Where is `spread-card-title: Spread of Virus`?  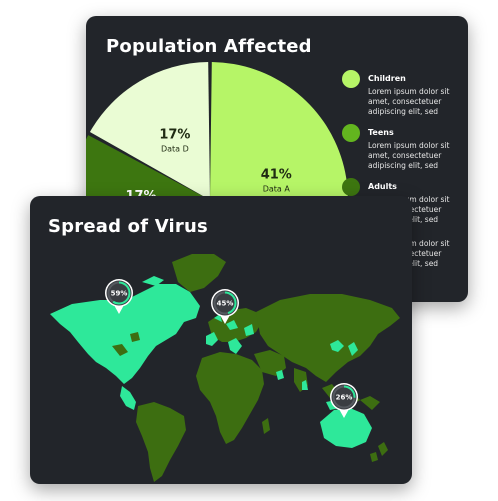 spread-card-title: Spread of Virus is located at coordinates (128, 226).